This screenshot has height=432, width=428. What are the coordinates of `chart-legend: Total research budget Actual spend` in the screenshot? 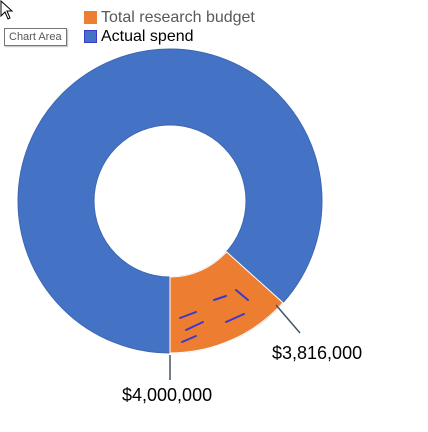 It's located at (169, 27).